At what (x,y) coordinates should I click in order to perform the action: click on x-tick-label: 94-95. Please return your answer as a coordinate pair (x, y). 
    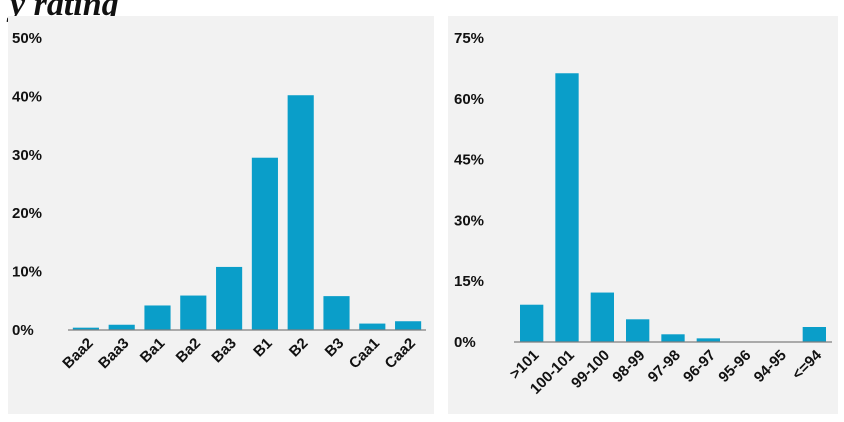
    Looking at the image, I should click on (770, 366).